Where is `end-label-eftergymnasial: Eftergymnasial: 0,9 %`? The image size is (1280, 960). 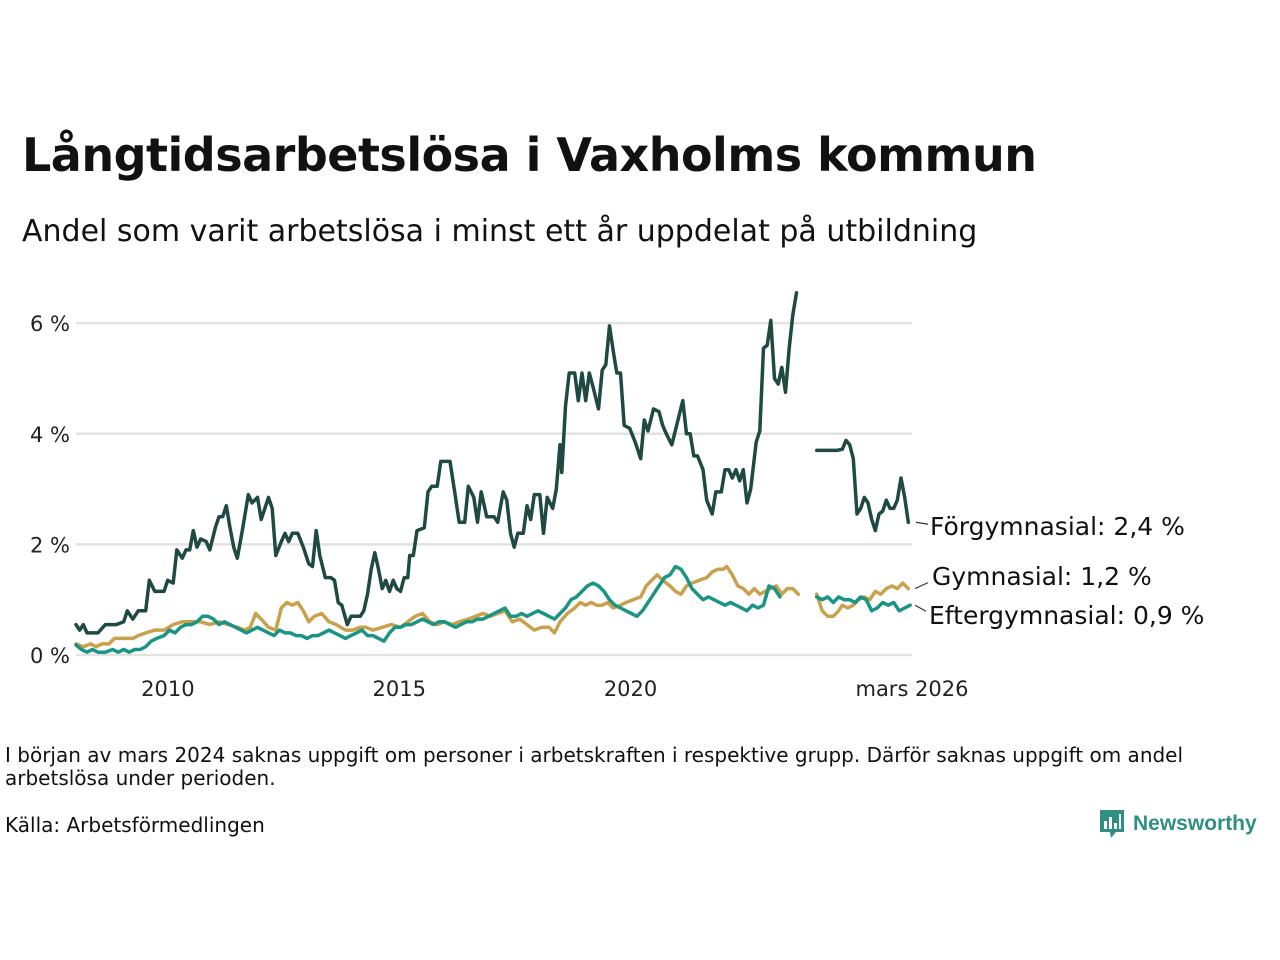 end-label-eftergymnasial: Eftergymnasial: 0,9 % is located at coordinates (1066, 615).